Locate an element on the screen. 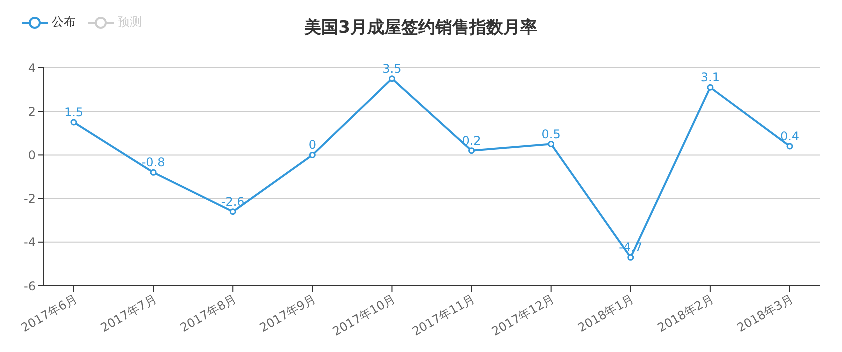  data-label: 0.5 is located at coordinates (551, 134).